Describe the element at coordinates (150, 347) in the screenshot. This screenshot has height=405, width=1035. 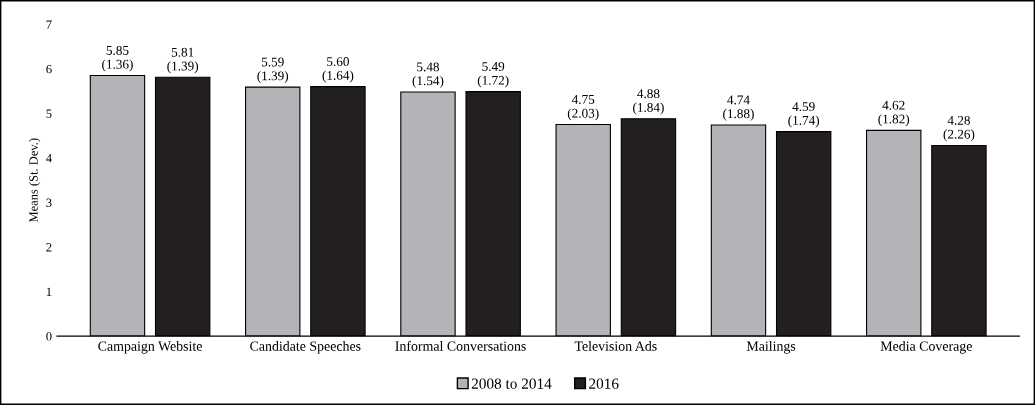
I see `x-tick-label: Campaign Website` at that location.